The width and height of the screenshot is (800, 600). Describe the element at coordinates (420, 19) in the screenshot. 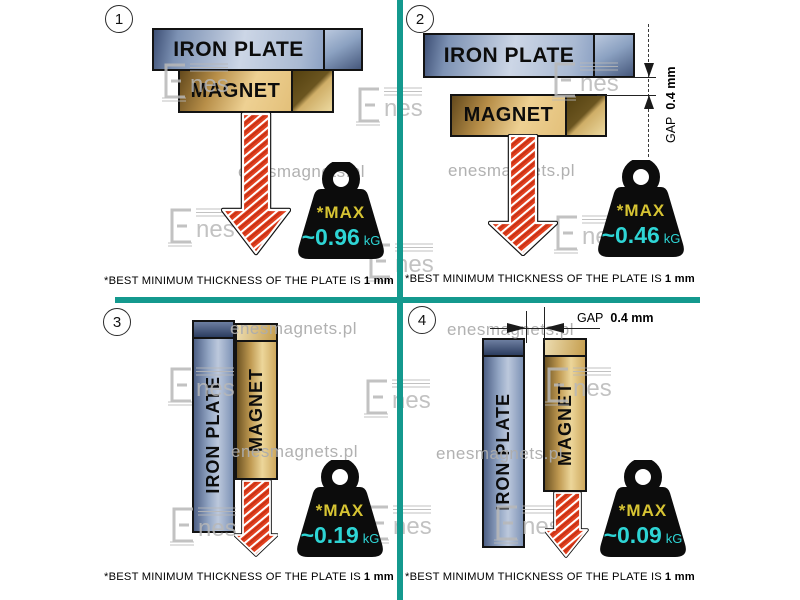

I see `panel-number-badge: 2` at that location.